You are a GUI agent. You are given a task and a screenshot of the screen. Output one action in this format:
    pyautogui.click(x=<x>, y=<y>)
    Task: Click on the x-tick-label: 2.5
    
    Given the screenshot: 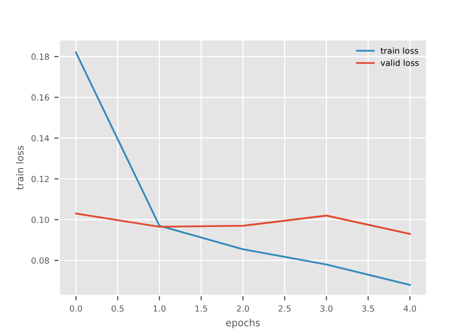 What is the action you would take?
    pyautogui.click(x=284, y=308)
    